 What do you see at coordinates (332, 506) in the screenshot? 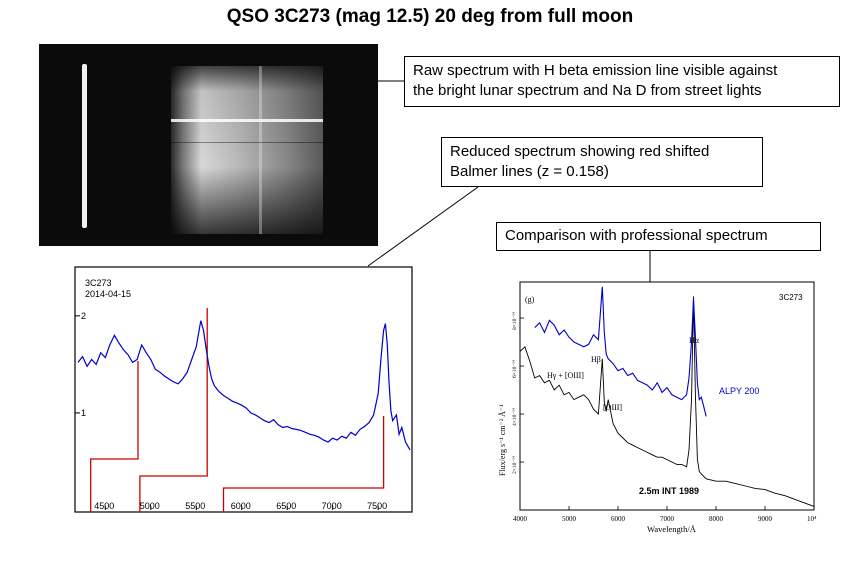
I see `left-x-tick-label: 7000` at bounding box center [332, 506].